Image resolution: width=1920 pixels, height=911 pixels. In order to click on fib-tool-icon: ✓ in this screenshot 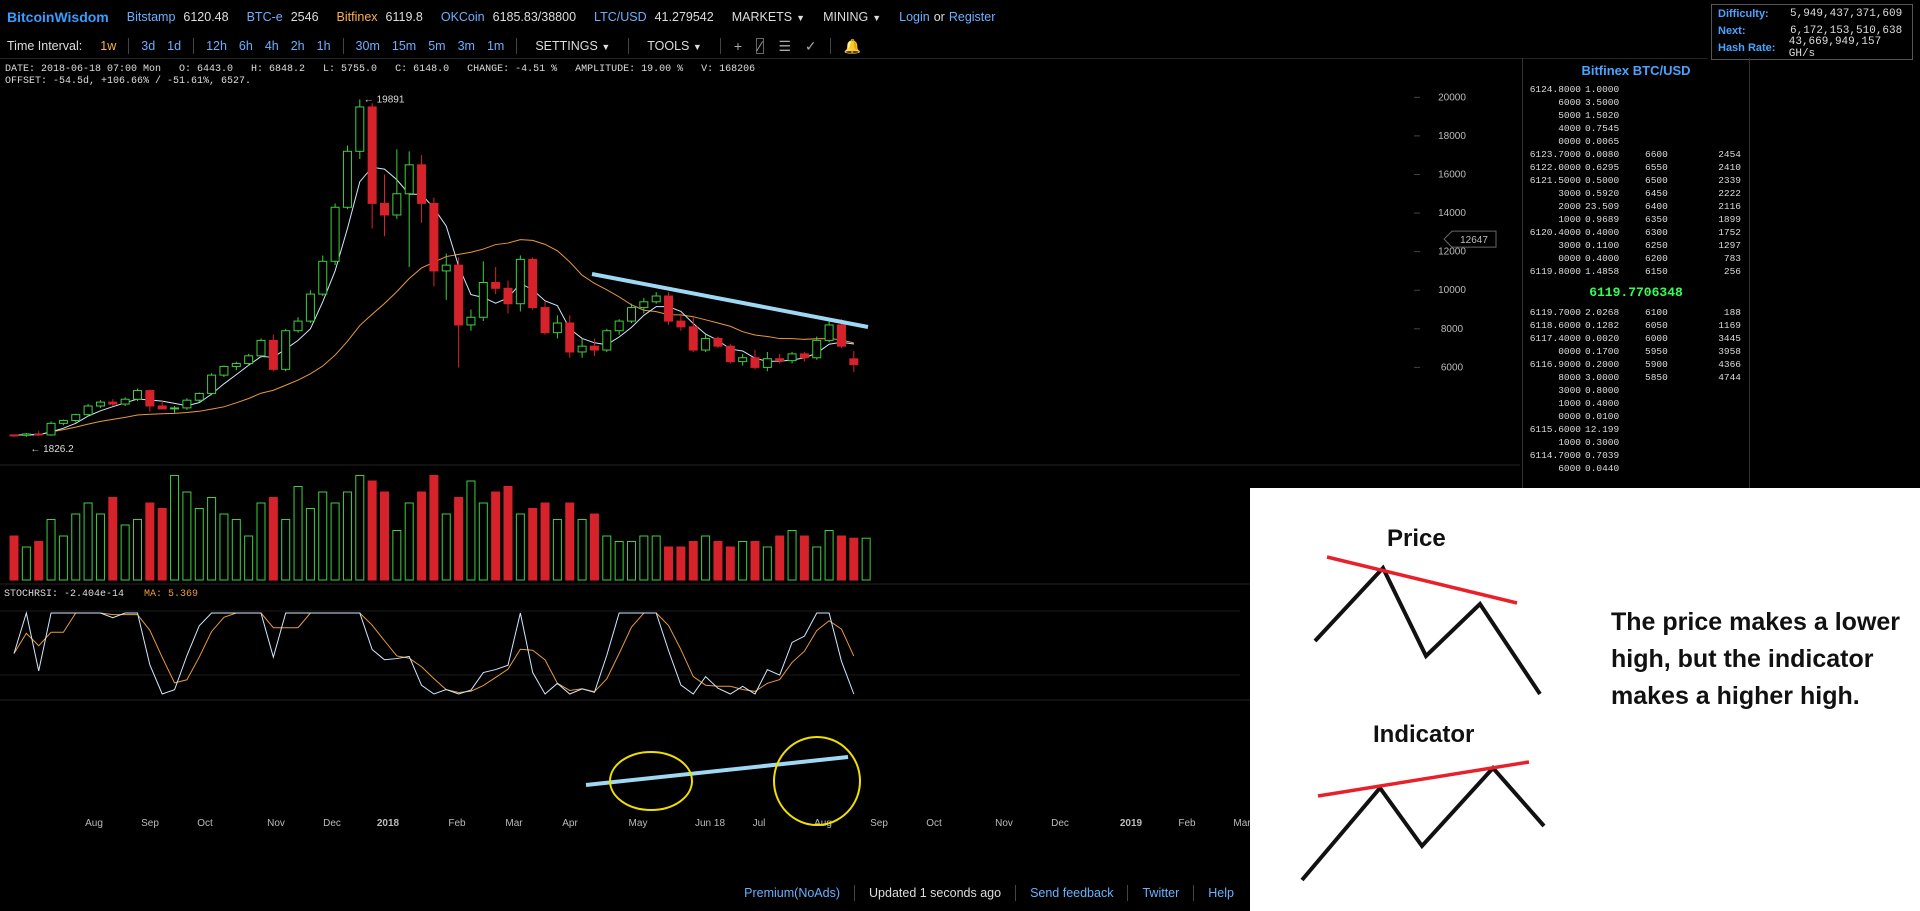, I will do `click(810, 45)`.